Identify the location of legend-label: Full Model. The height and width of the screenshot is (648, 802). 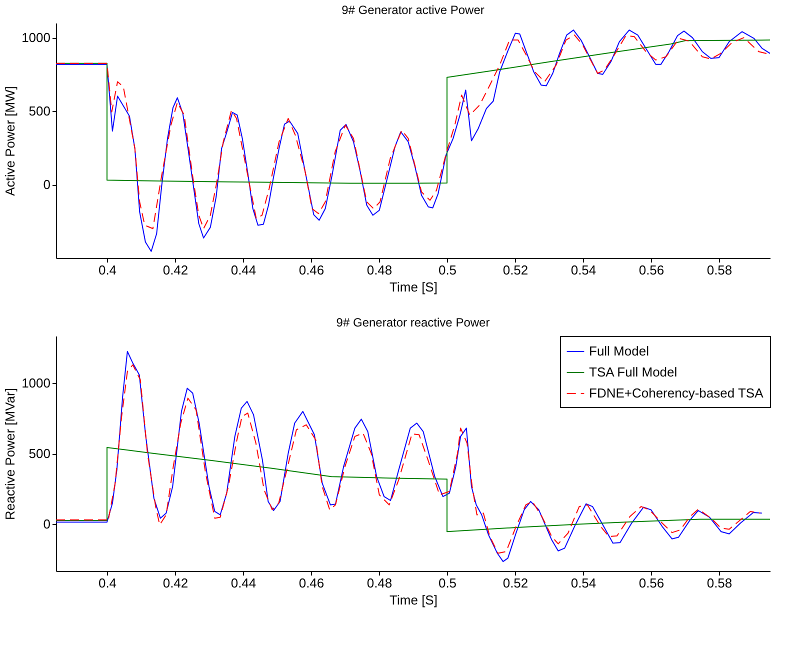
(619, 351).